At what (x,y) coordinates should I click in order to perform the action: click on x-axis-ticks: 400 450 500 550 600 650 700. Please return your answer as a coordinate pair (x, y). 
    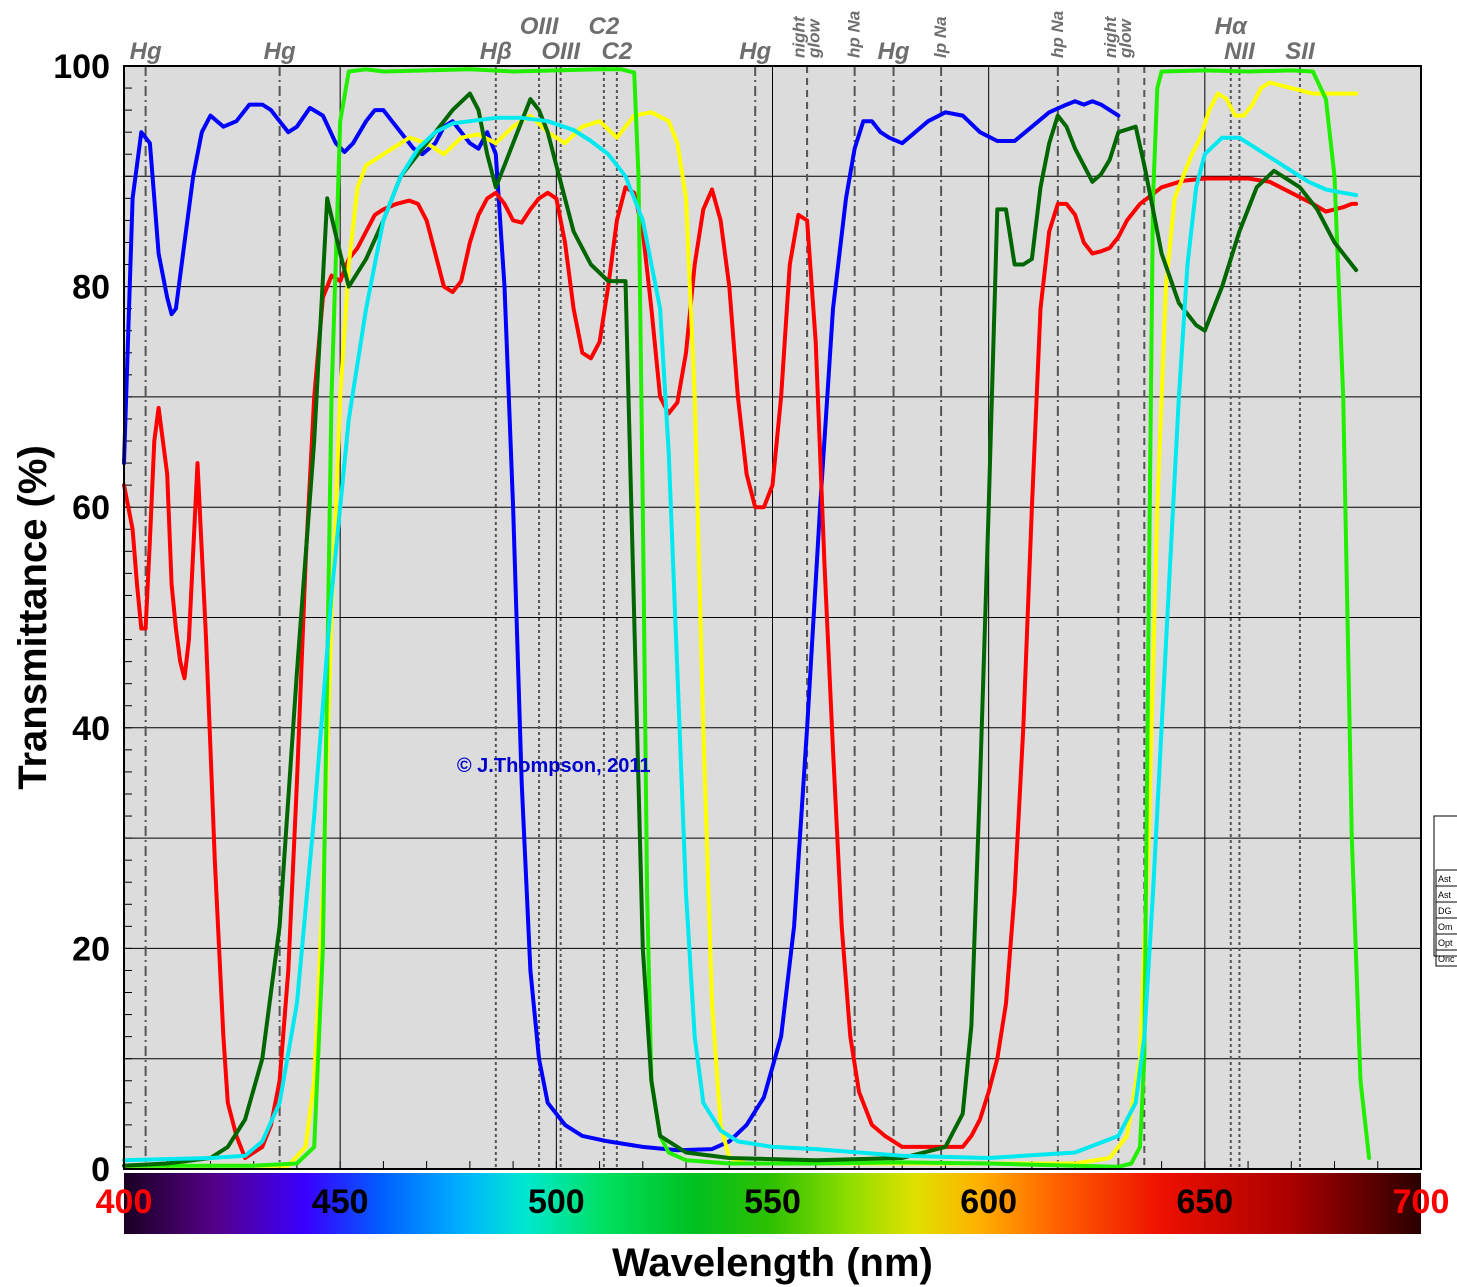
    Looking at the image, I should click on (773, 1202).